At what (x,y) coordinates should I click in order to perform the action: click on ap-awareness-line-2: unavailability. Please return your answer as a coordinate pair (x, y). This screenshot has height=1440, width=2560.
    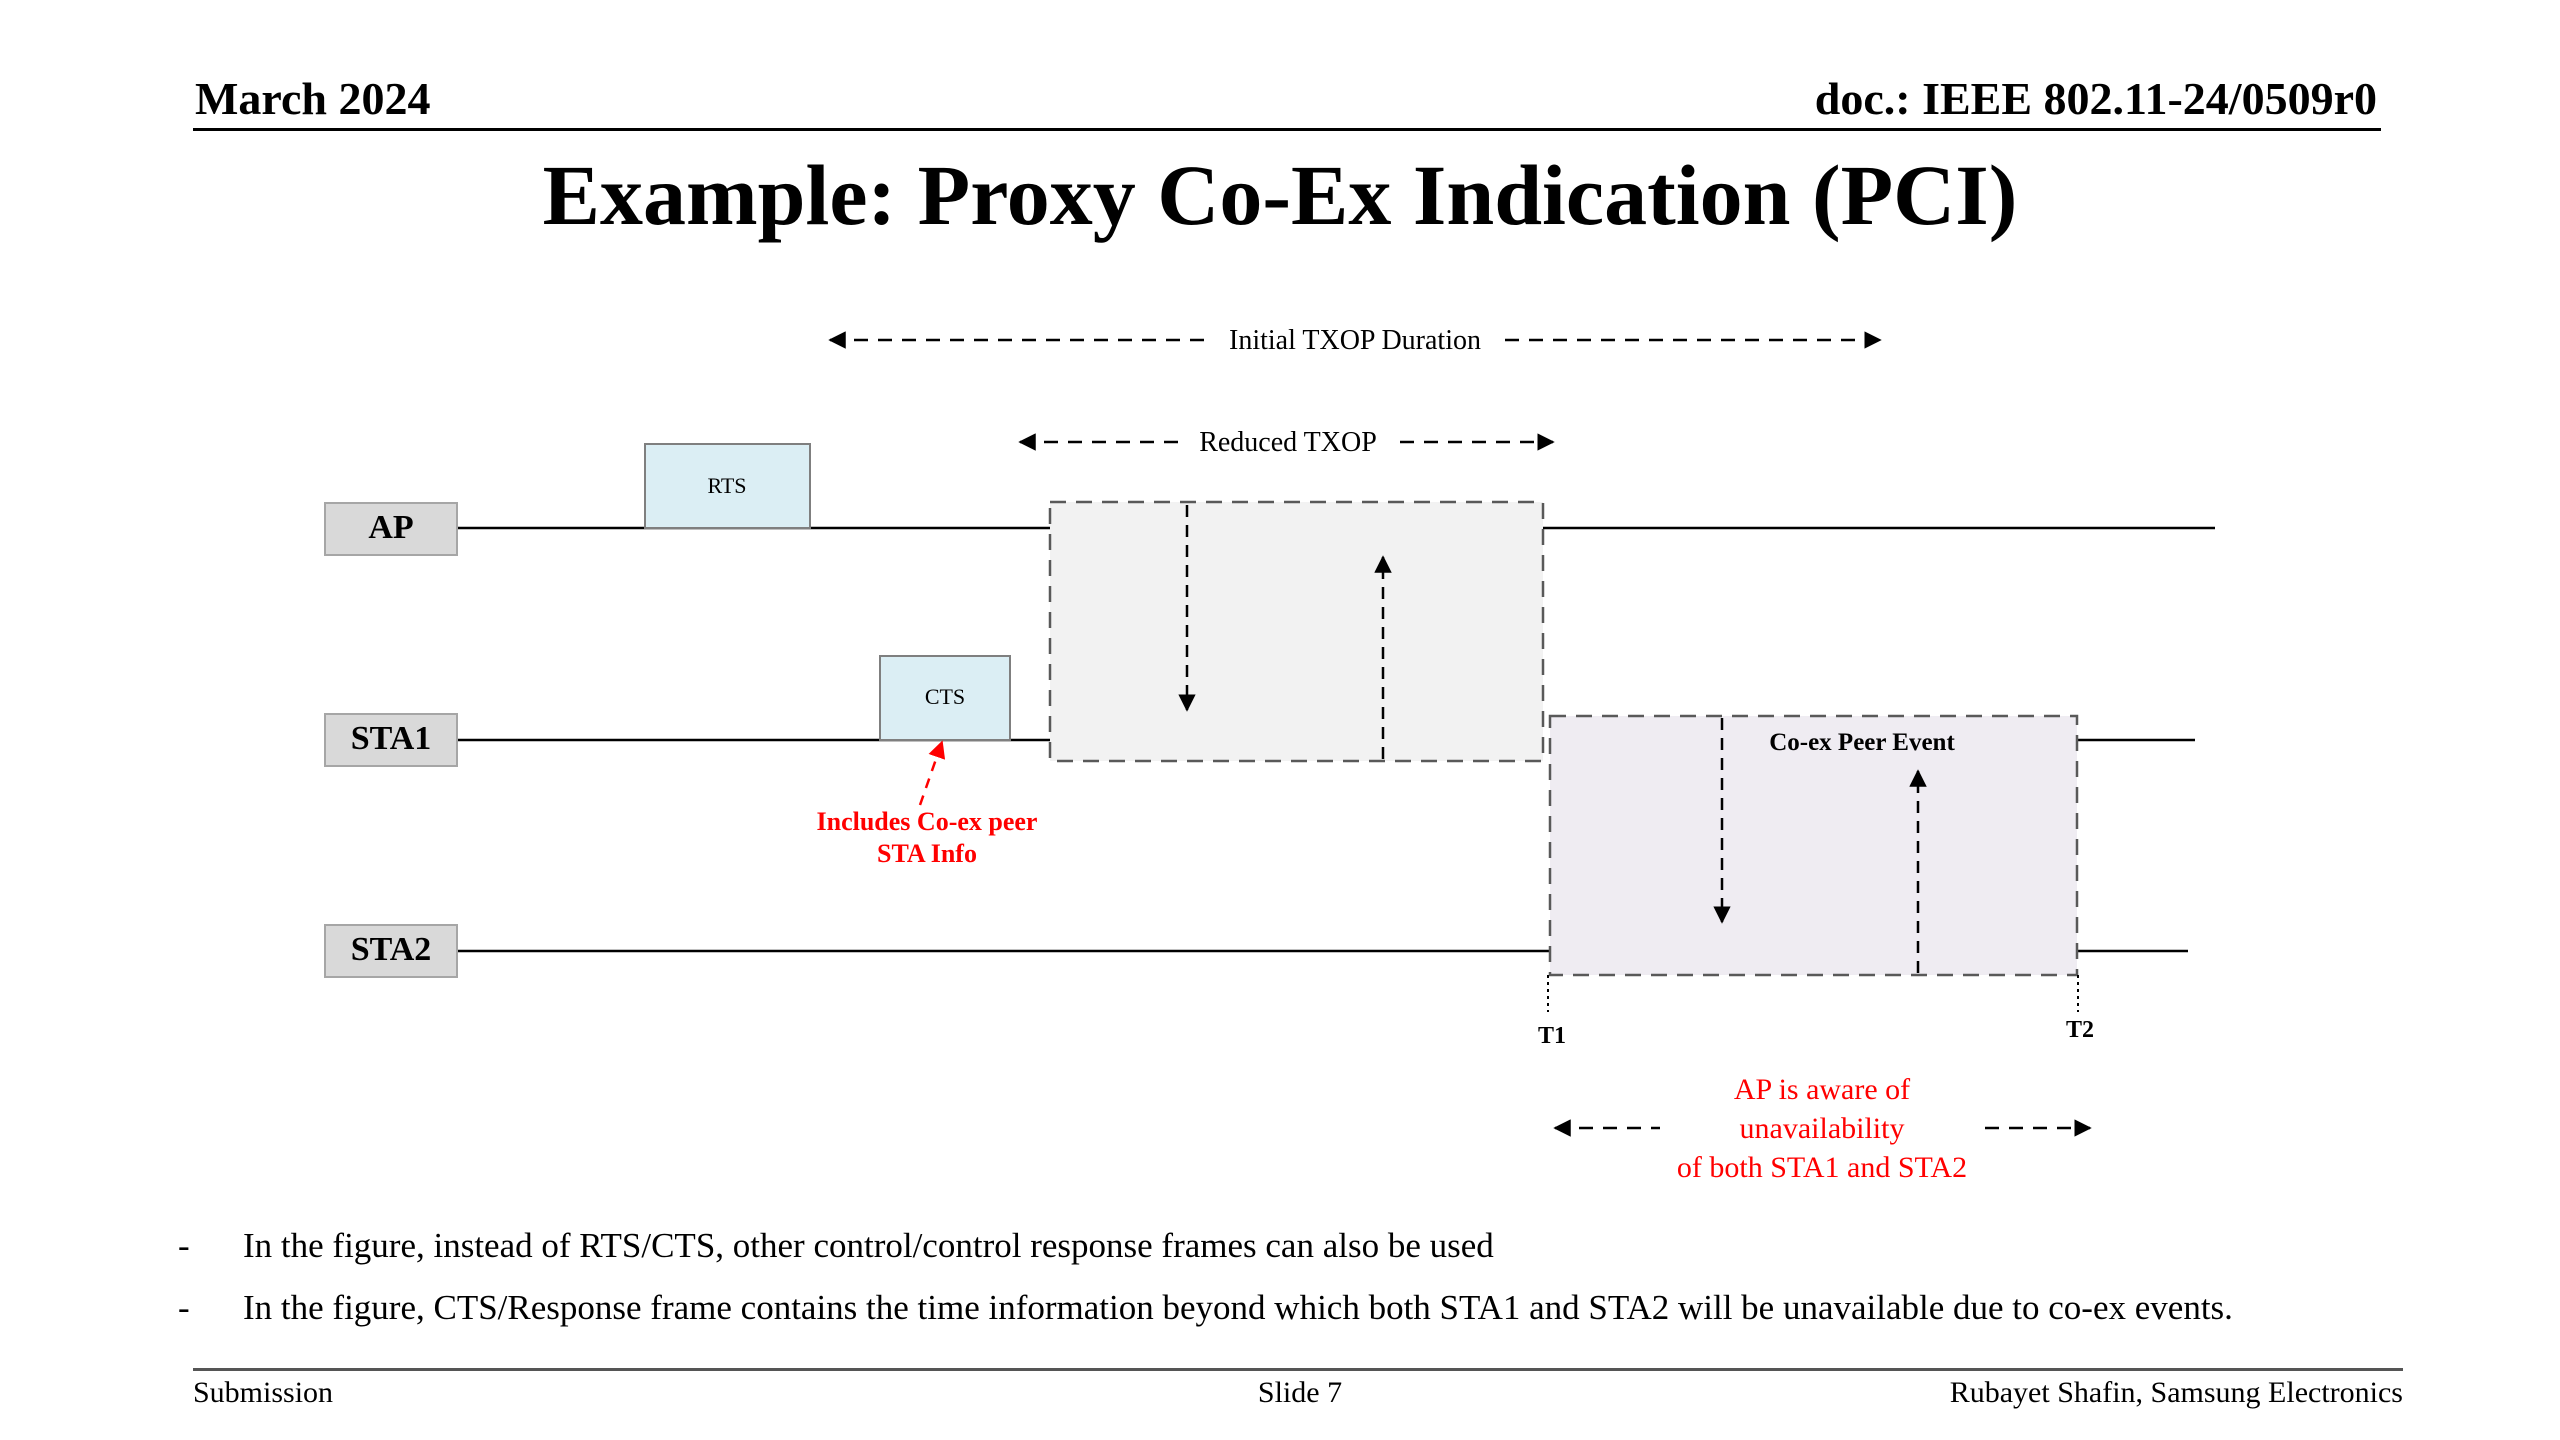
    Looking at the image, I should click on (1822, 1128).